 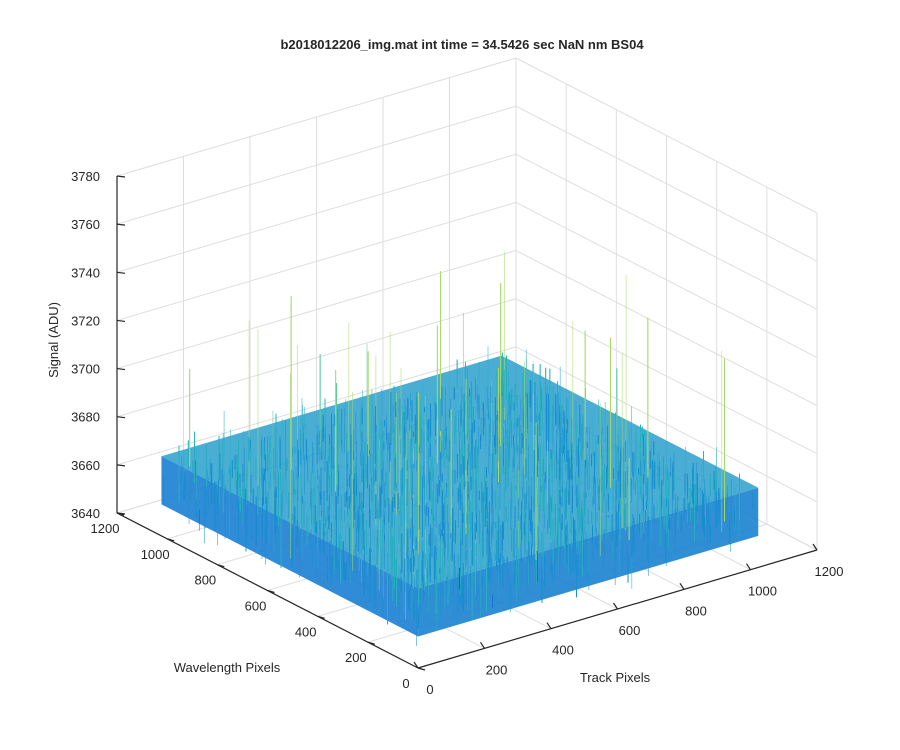 I want to click on surface-front-right, so click(x=588, y=562).